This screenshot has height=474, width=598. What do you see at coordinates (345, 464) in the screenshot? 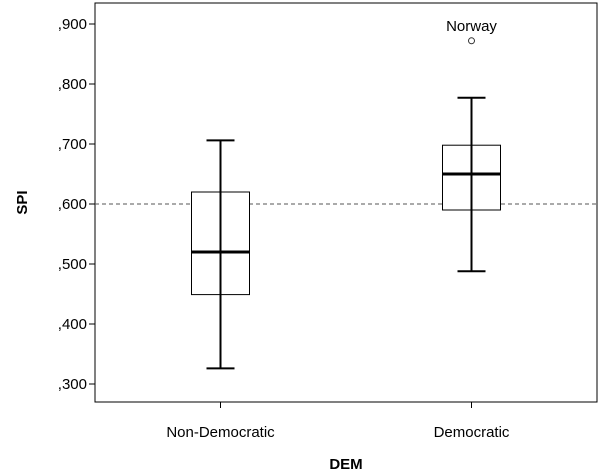
I see `x-axis-title: DEM` at bounding box center [345, 464].